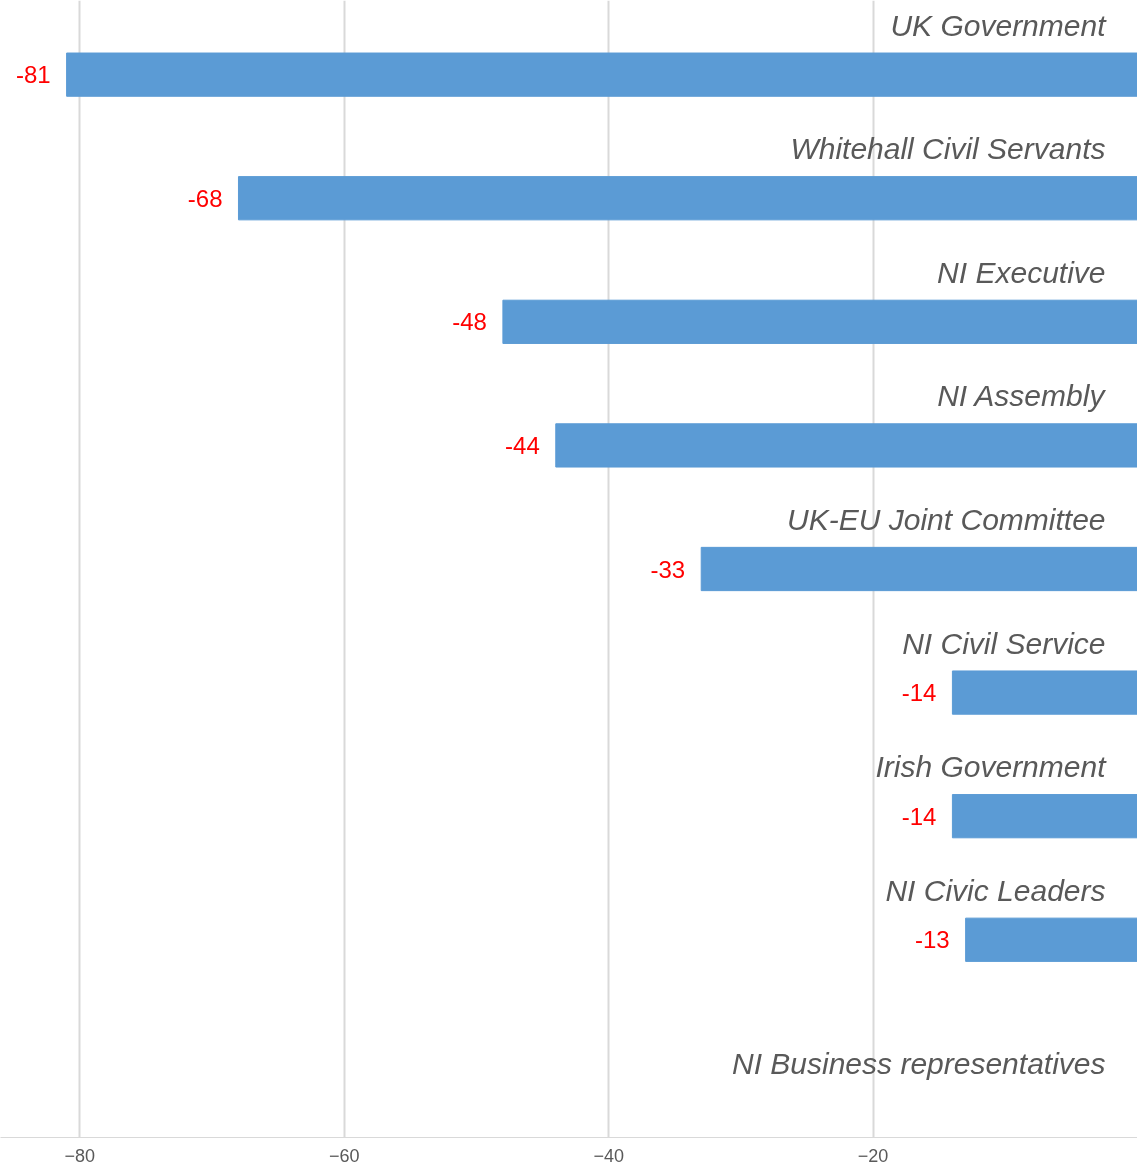 This screenshot has width=1137, height=1164. Describe the element at coordinates (469, 322) in the screenshot. I see `data-label: -48` at that location.